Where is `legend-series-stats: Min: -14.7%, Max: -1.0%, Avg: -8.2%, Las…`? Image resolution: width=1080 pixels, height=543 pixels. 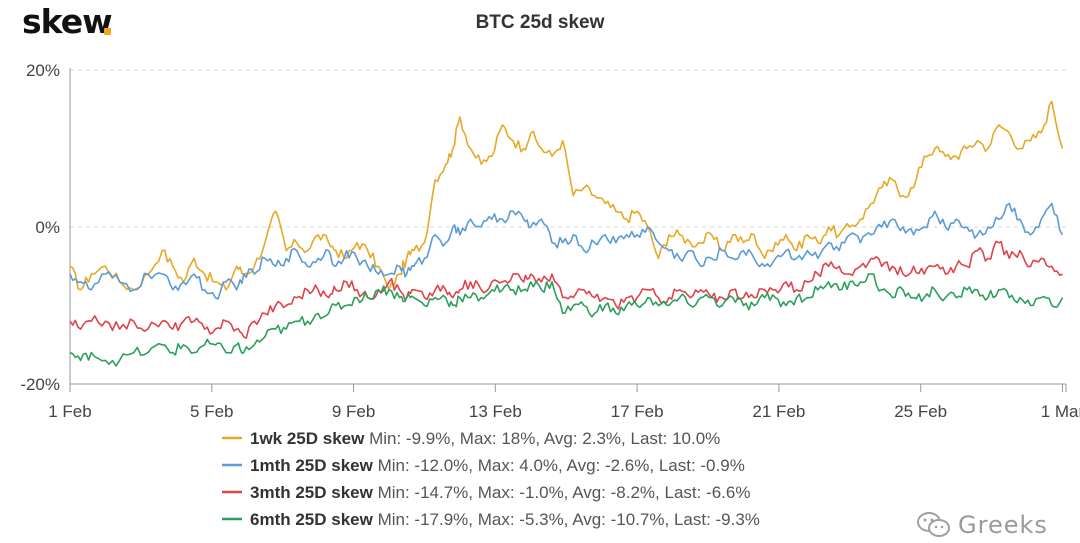
legend-series-stats: Min: -14.7%, Max: -1.0%, Avg: -8.2%, Las… is located at coordinates (562, 492).